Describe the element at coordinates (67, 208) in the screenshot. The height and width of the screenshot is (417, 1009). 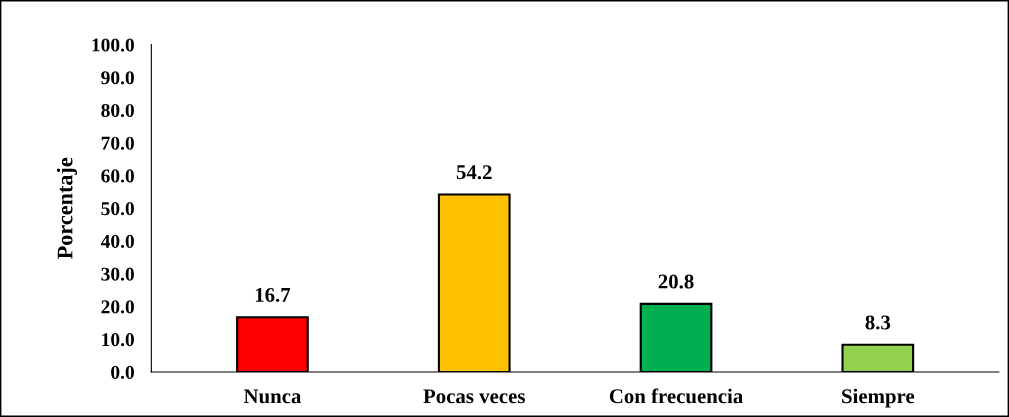
I see `y-axis-title: Porcentaje` at that location.